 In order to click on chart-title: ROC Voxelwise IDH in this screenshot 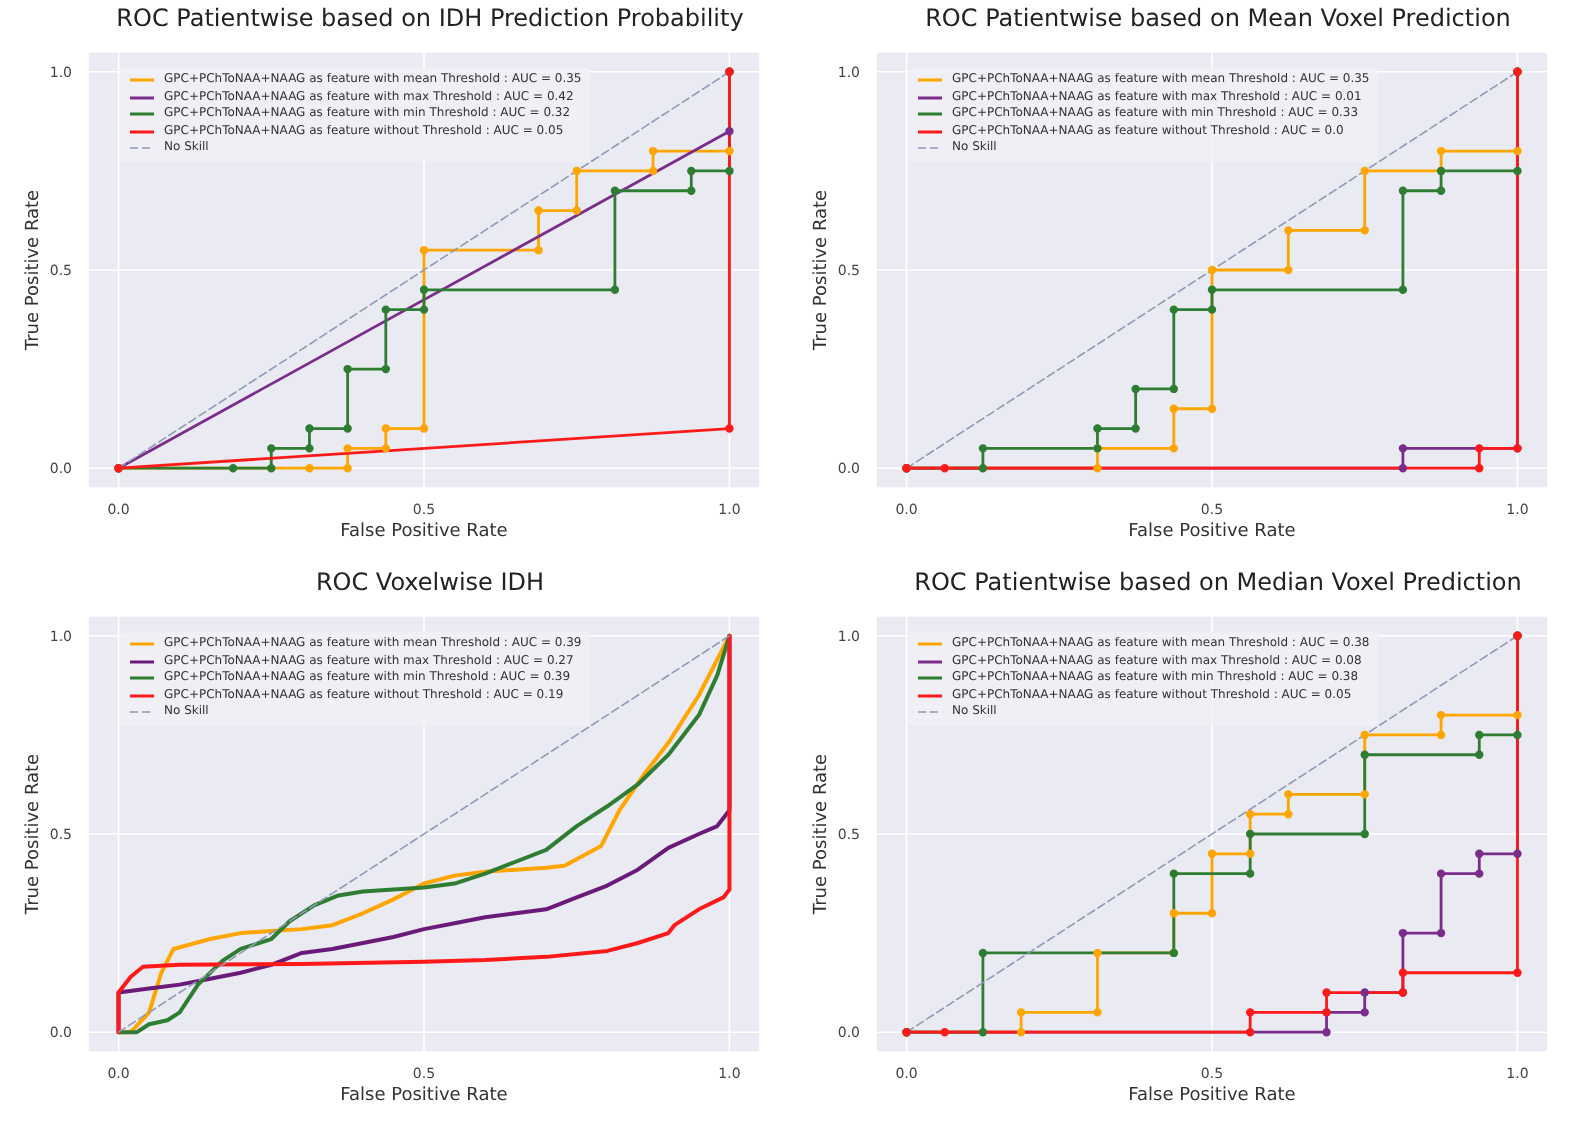, I will do `click(430, 582)`.